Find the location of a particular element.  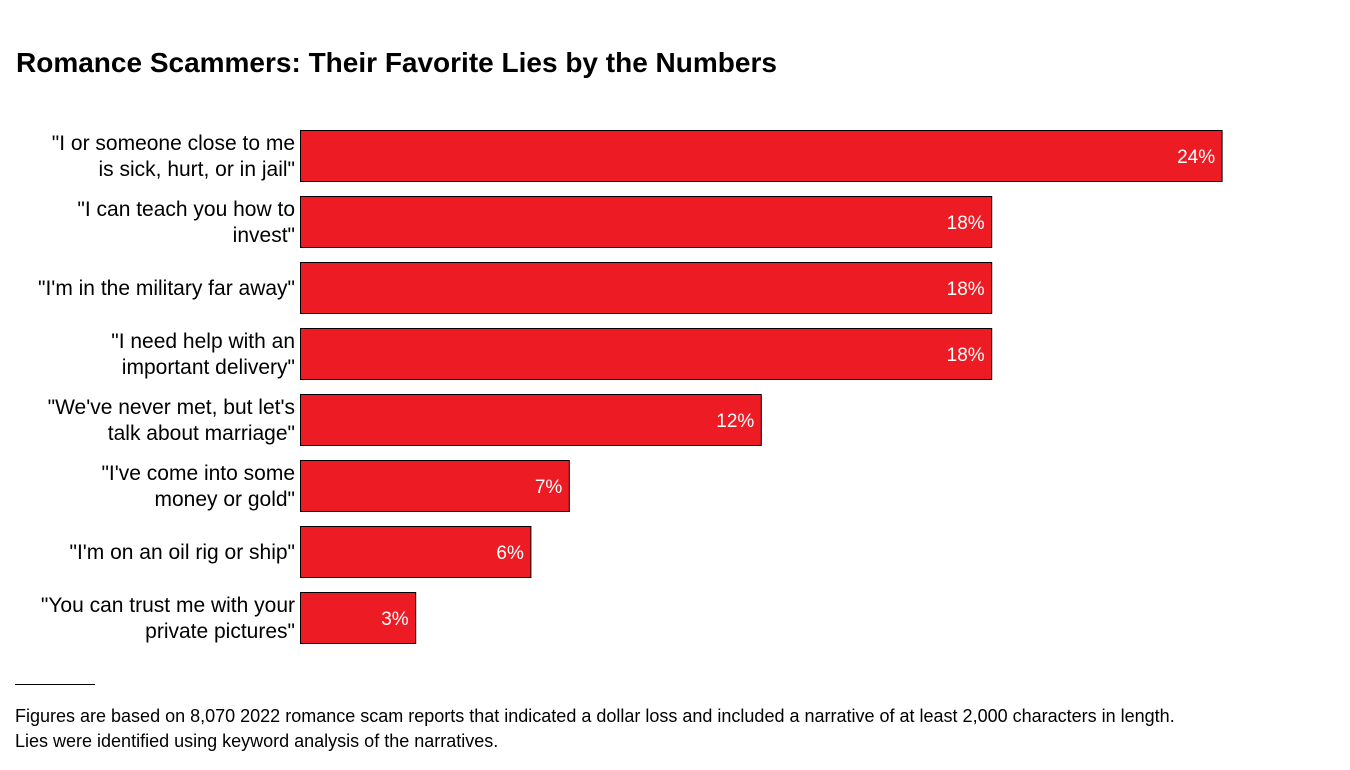

category-label: "I've come into some money or gold" is located at coordinates (198, 486).